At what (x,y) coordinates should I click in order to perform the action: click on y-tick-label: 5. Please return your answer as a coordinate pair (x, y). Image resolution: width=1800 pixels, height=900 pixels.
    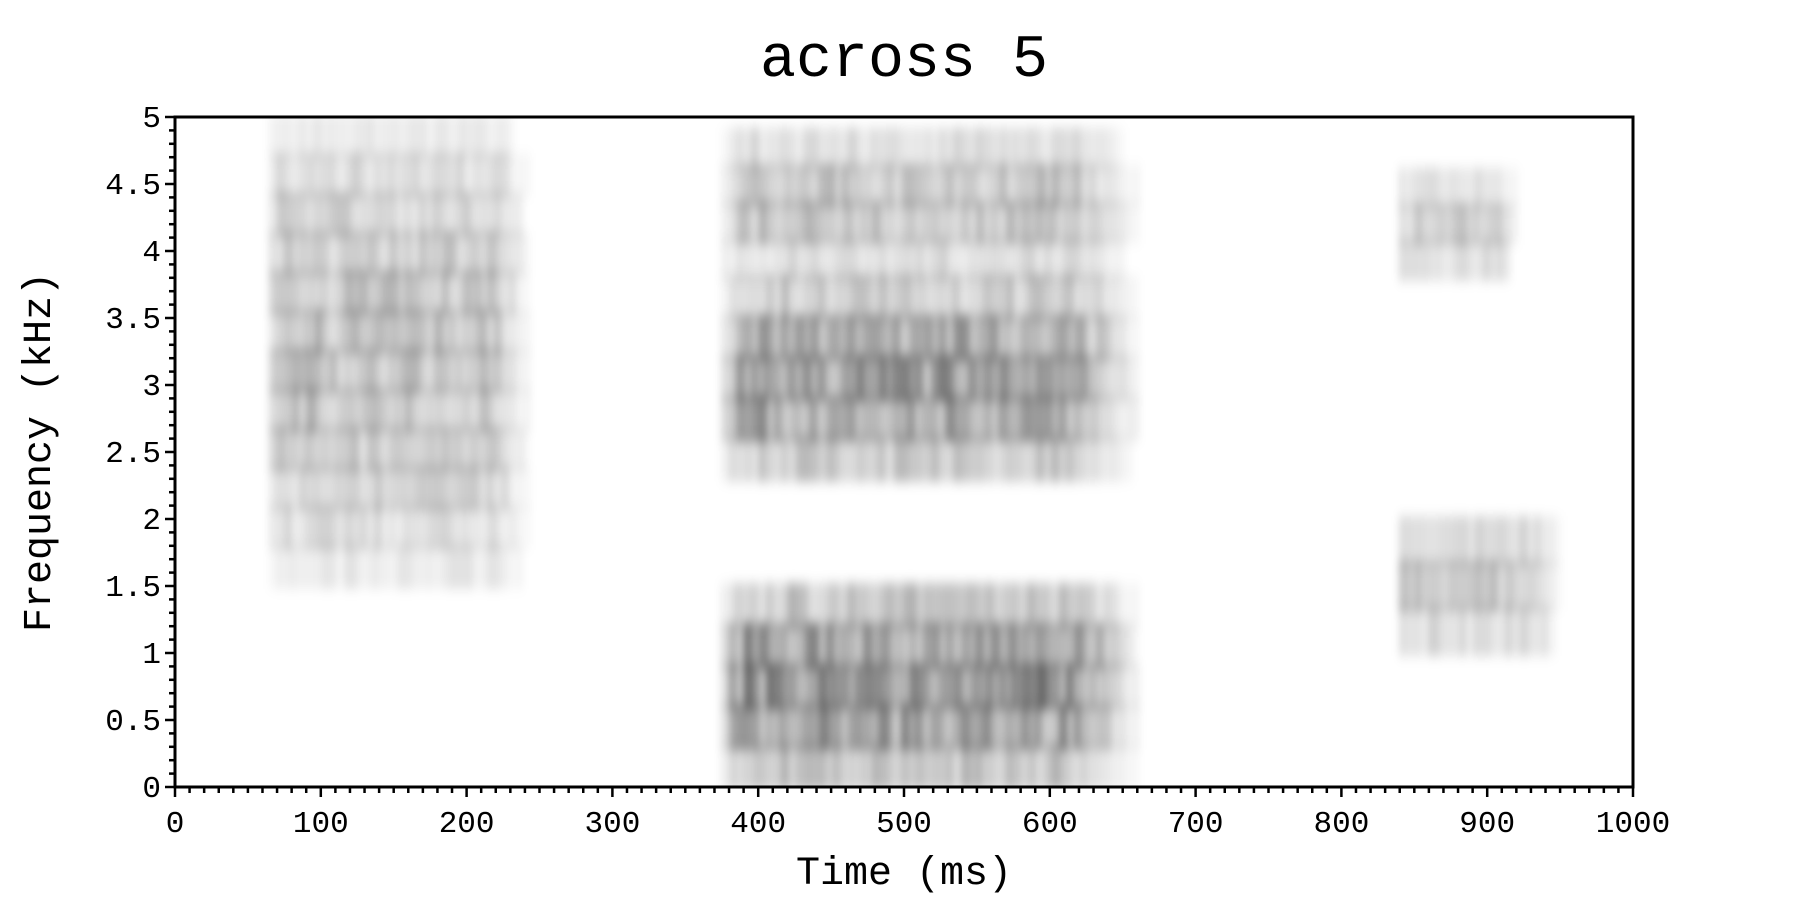
    Looking at the image, I should click on (151, 119).